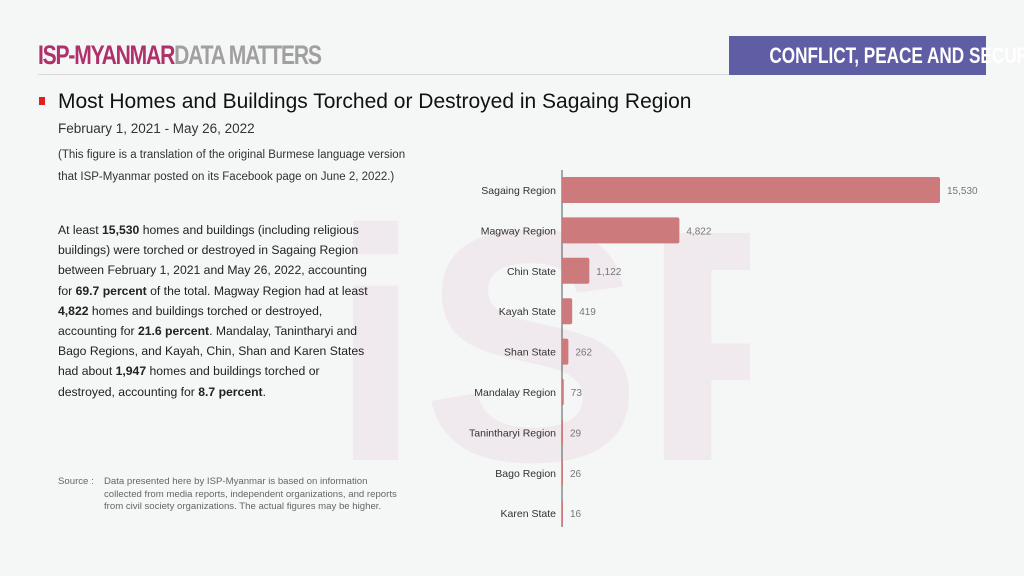  I want to click on summary-segment: 8.7 percent, so click(230, 391).